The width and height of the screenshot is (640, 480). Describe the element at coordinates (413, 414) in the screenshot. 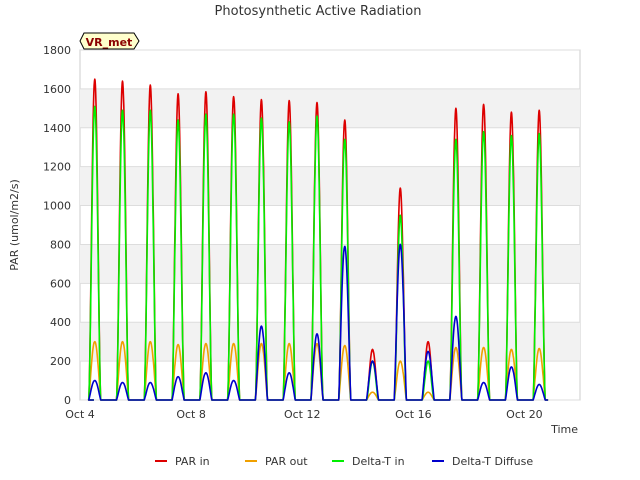

I see `x-tick-label: Oct 16` at that location.